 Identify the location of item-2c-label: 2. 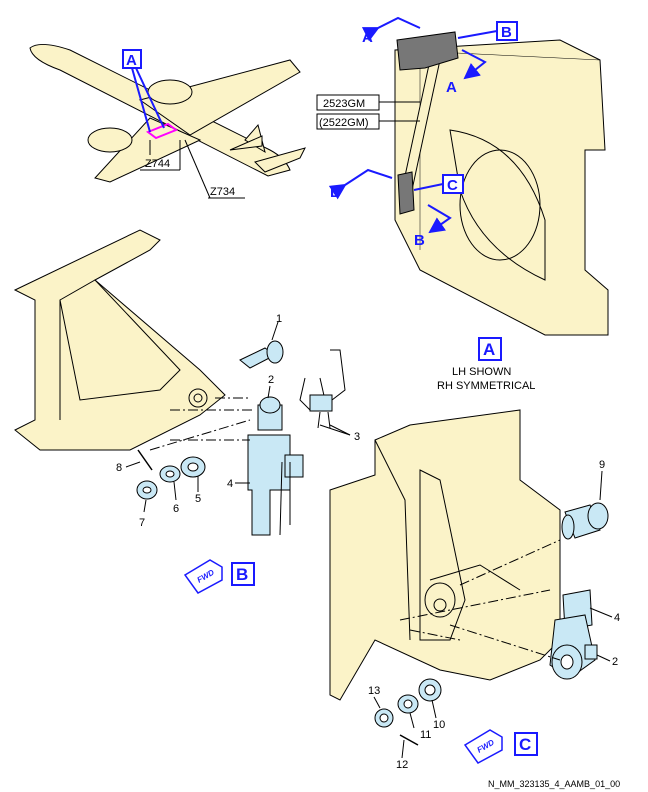
(615, 662).